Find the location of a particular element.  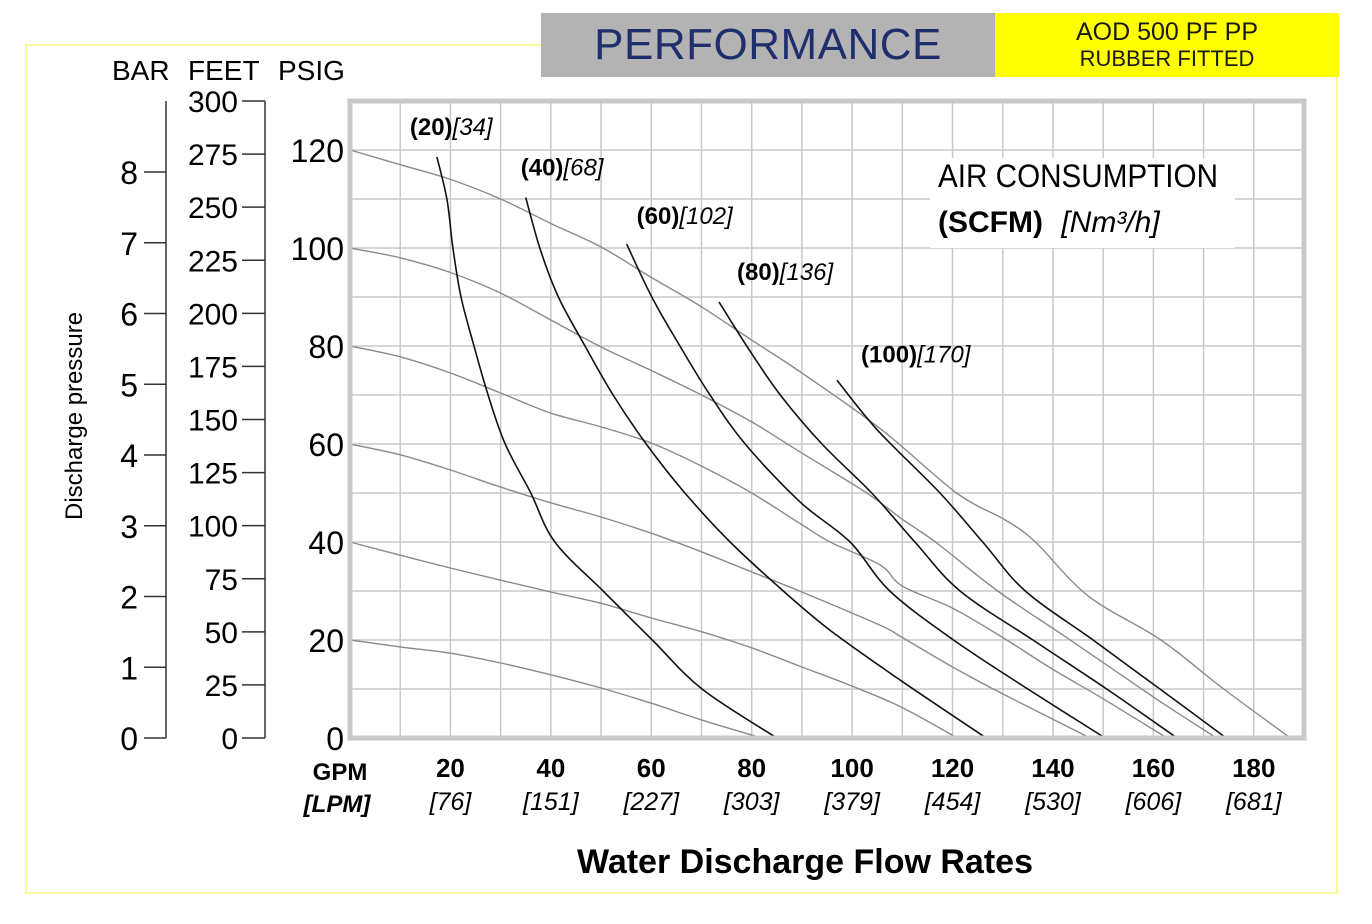

x-tick-lpm: [454] is located at coordinates (953, 802).